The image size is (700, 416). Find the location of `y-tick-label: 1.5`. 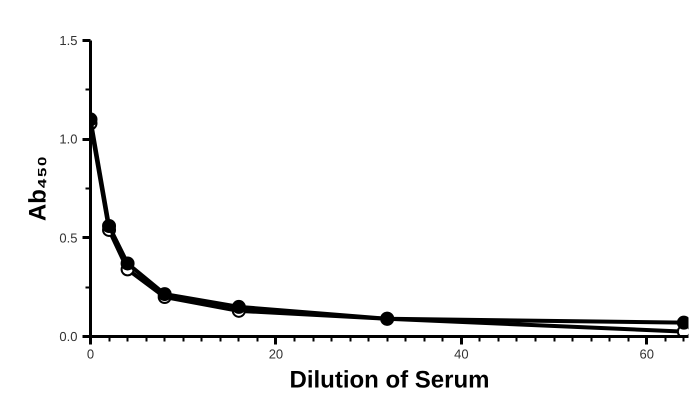

y-tick-label: 1.5 is located at coordinates (68, 40).